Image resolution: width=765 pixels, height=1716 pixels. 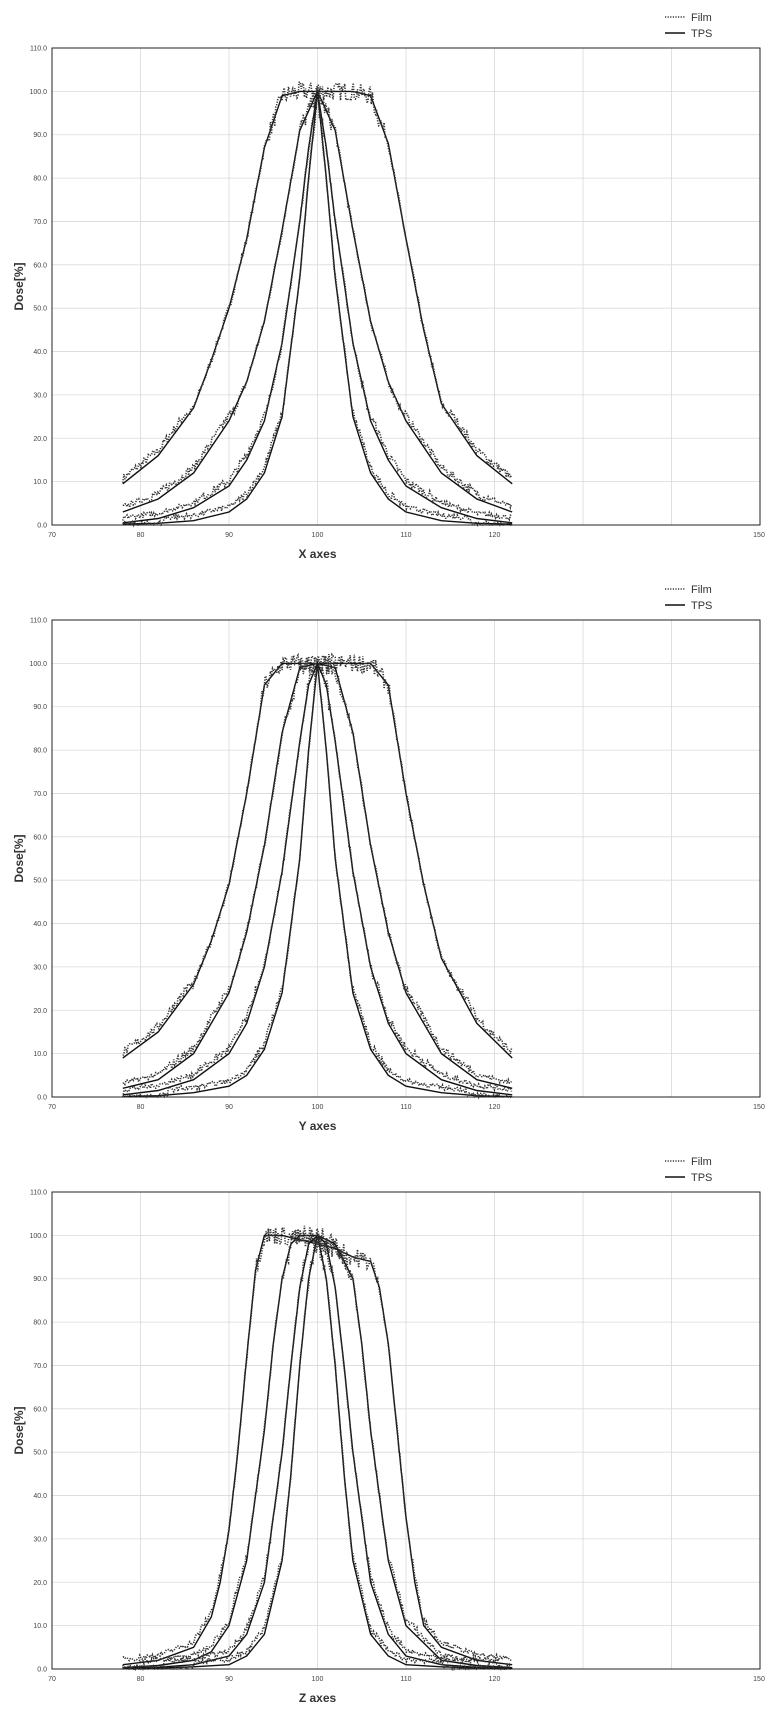 What do you see at coordinates (318, 1698) in the screenshot?
I see `x-axis-title: Z axes` at bounding box center [318, 1698].